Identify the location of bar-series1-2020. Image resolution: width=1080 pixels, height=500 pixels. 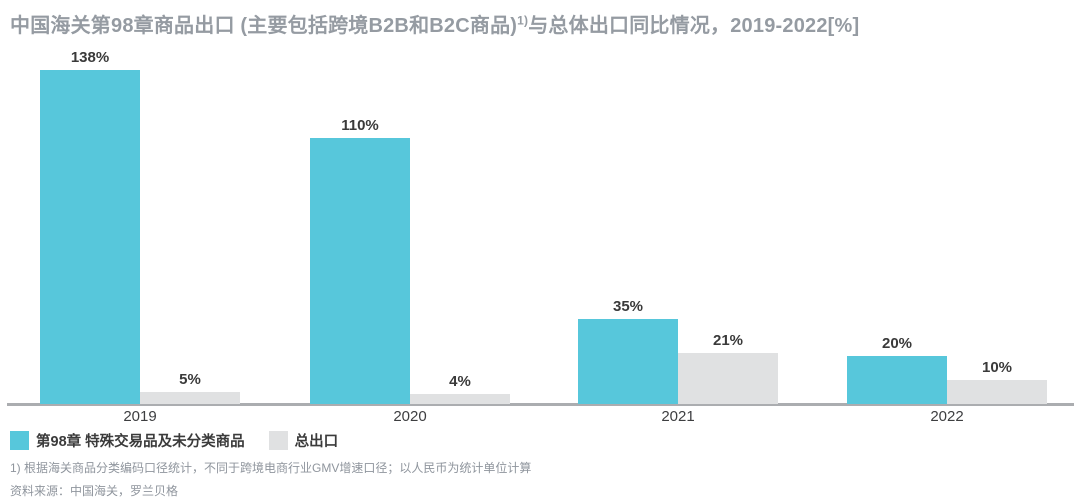
(360, 271).